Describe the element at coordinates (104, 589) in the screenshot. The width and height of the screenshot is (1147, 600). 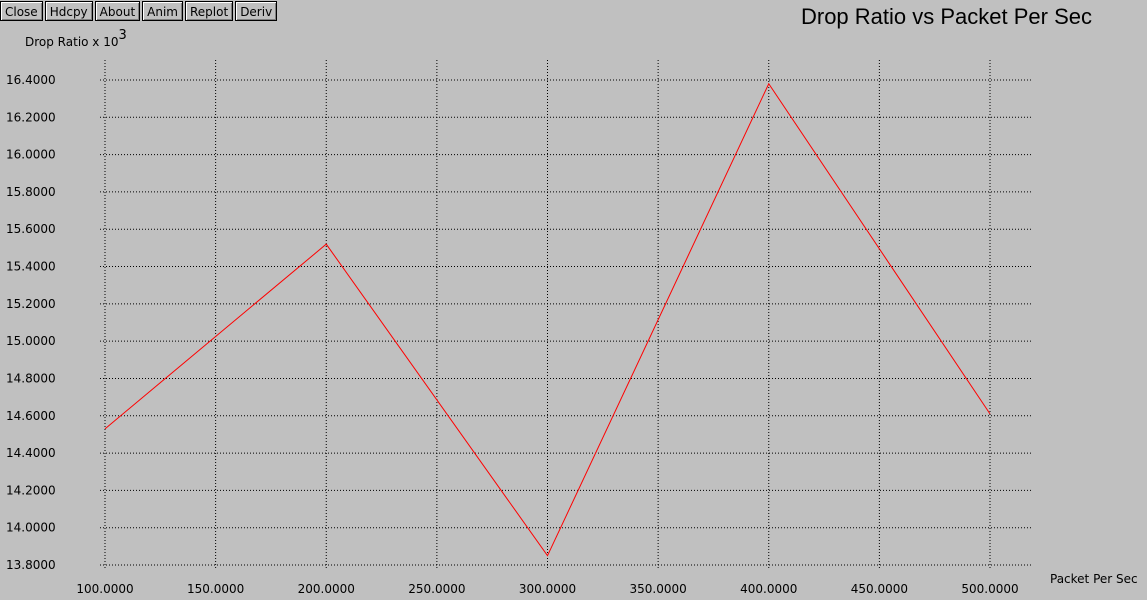
I see `x-tick-label: 100.0000` at that location.